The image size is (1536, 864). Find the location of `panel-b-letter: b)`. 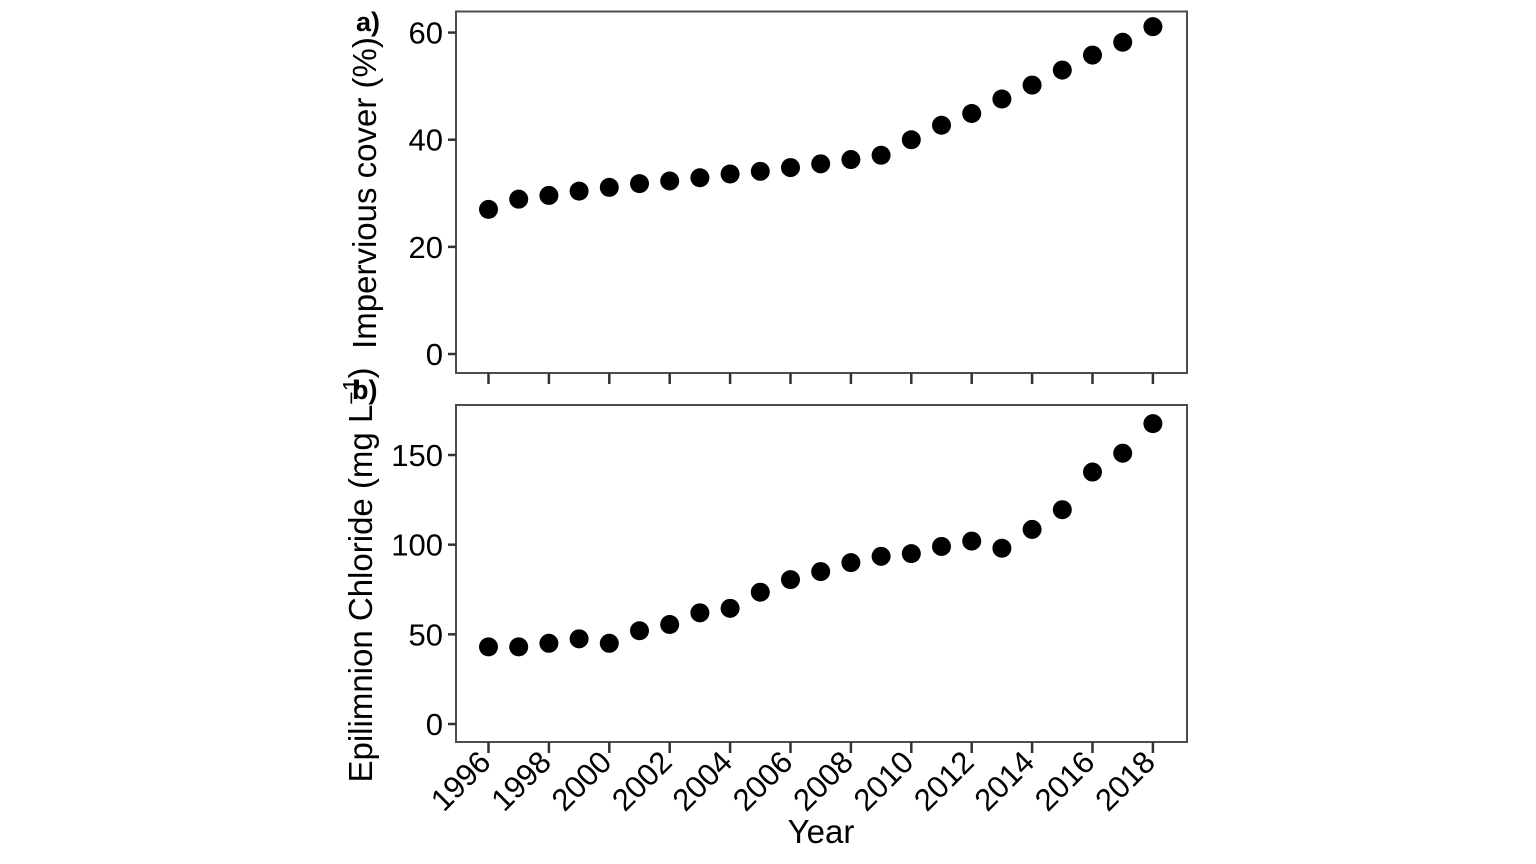

panel-b-letter: b) is located at coordinates (364, 390).